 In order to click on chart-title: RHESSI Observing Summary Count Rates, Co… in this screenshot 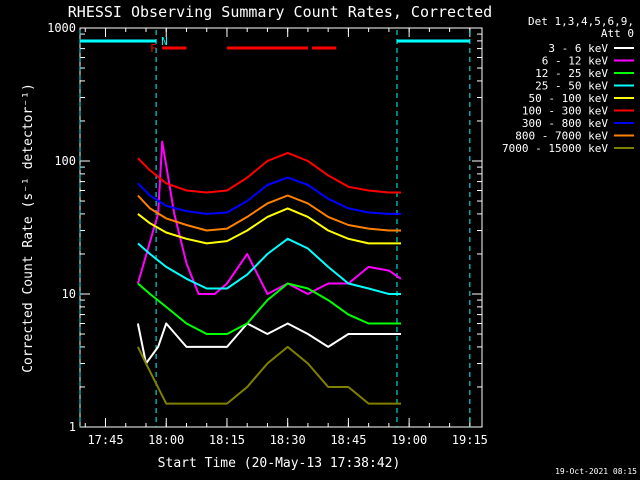, I will do `click(280, 12)`.